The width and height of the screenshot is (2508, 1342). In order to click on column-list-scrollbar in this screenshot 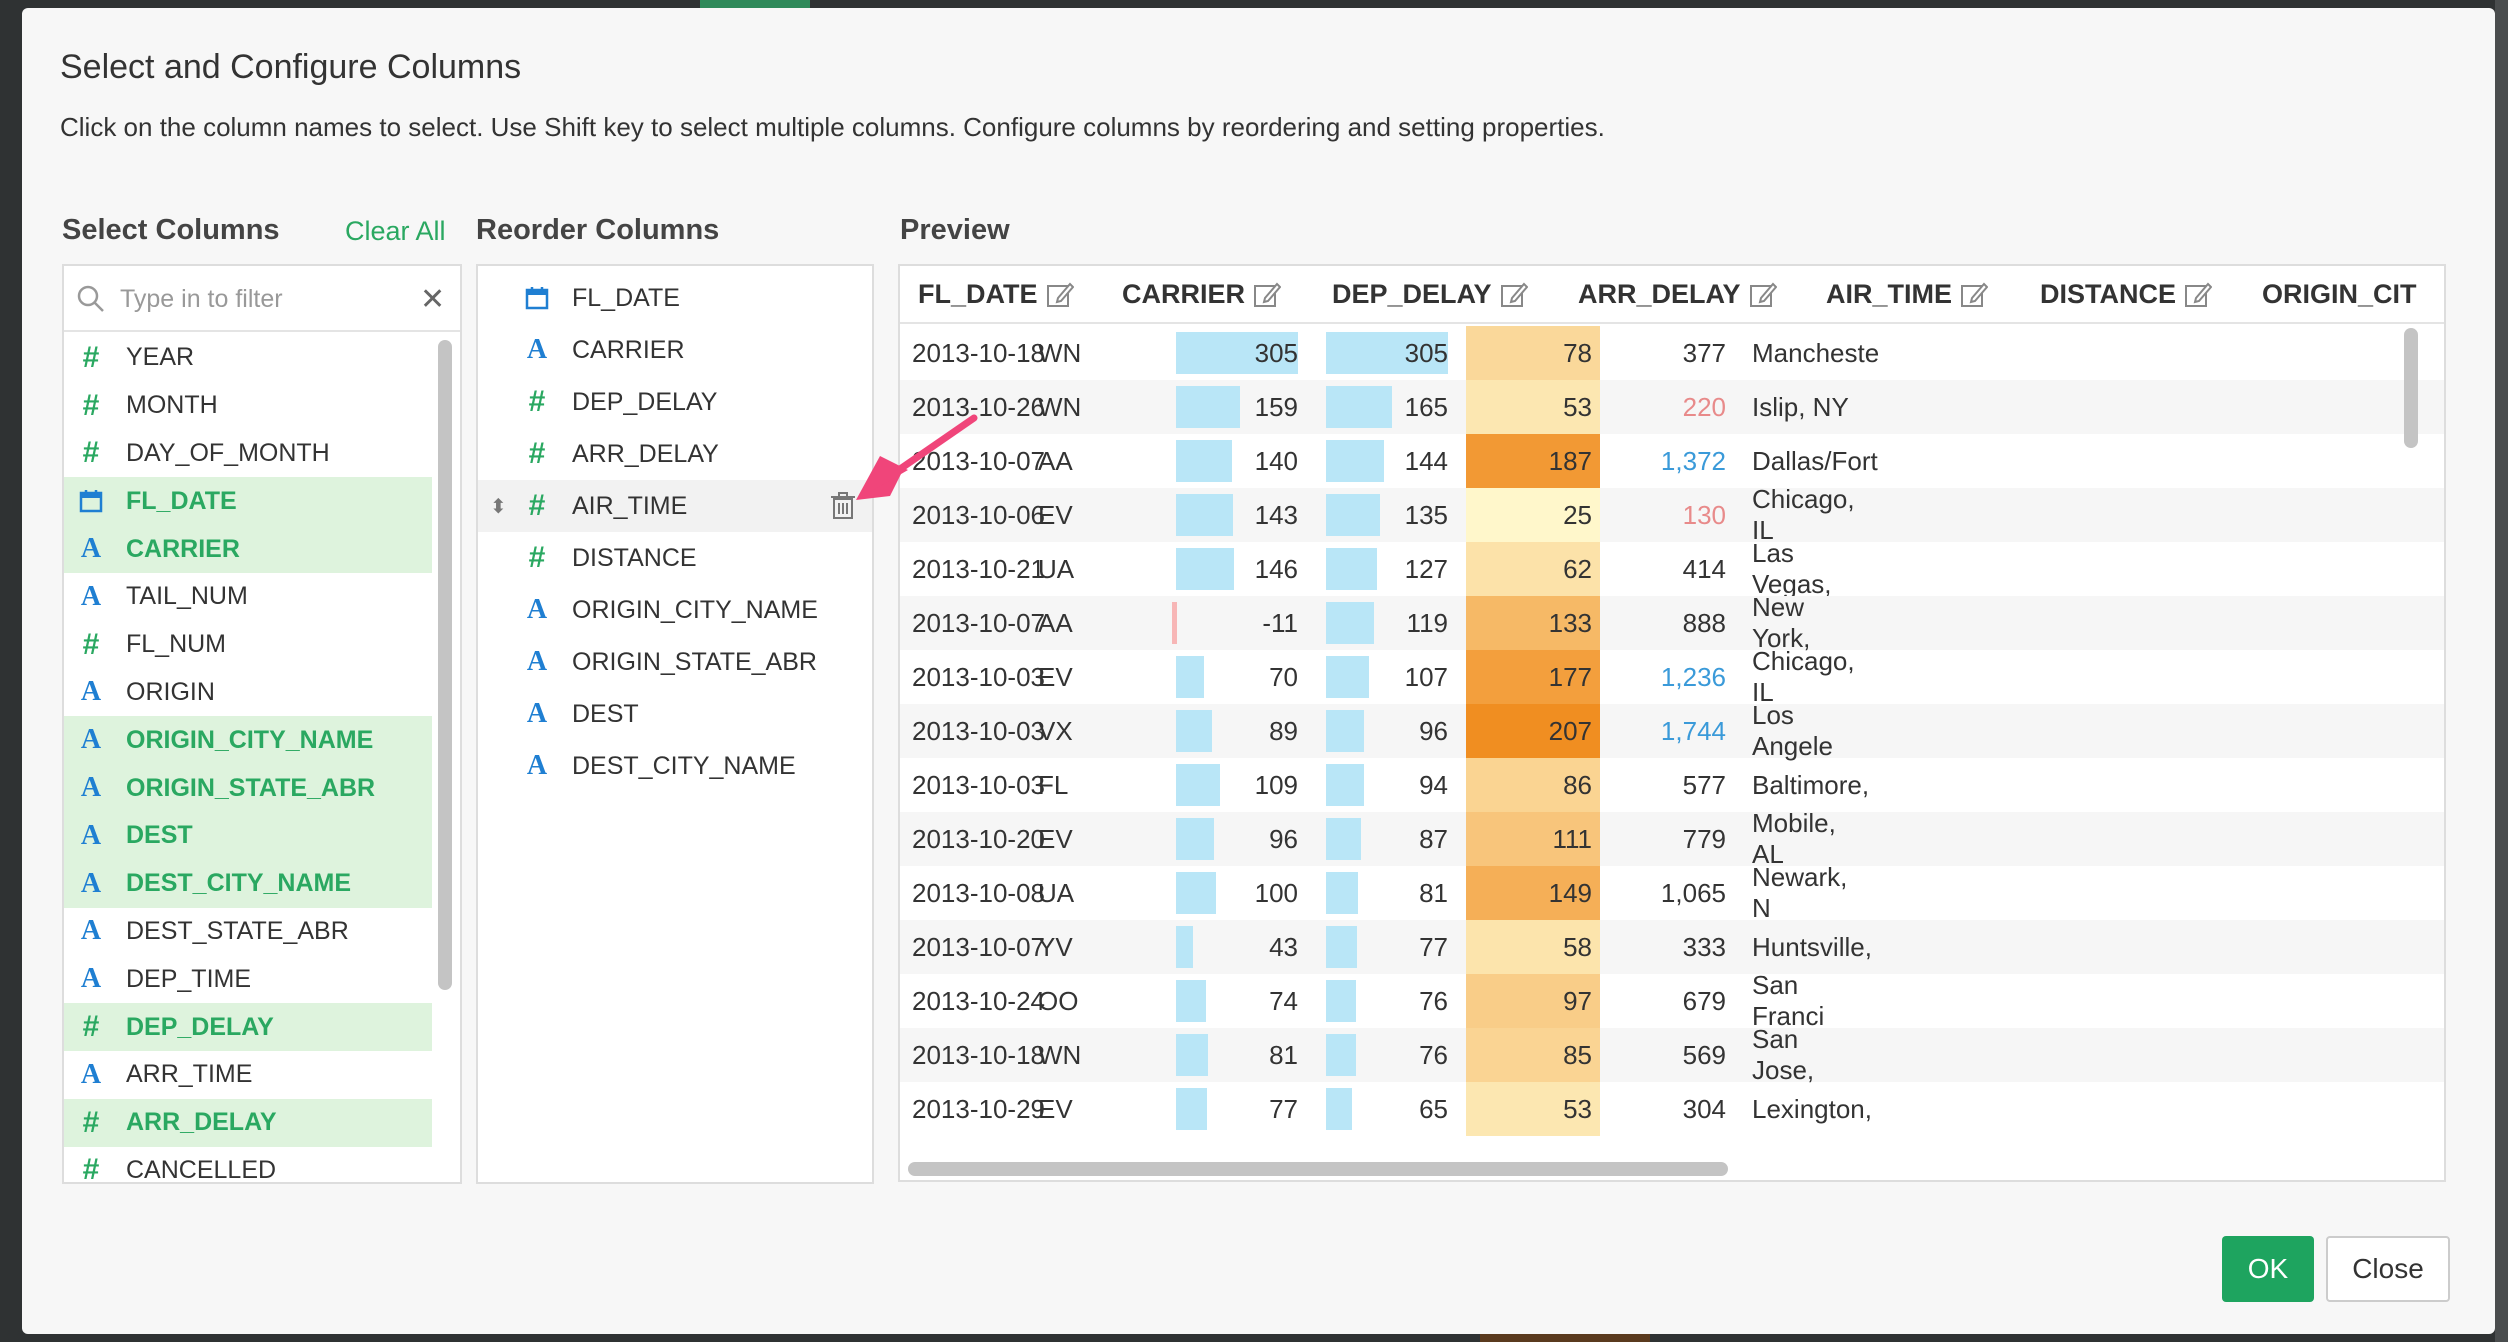, I will do `click(445, 665)`.